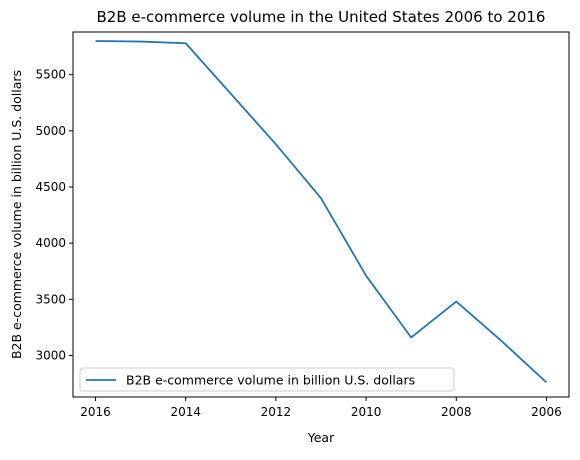 The height and width of the screenshot is (460, 580). I want to click on y-tick-label: 3500, so click(50, 299).